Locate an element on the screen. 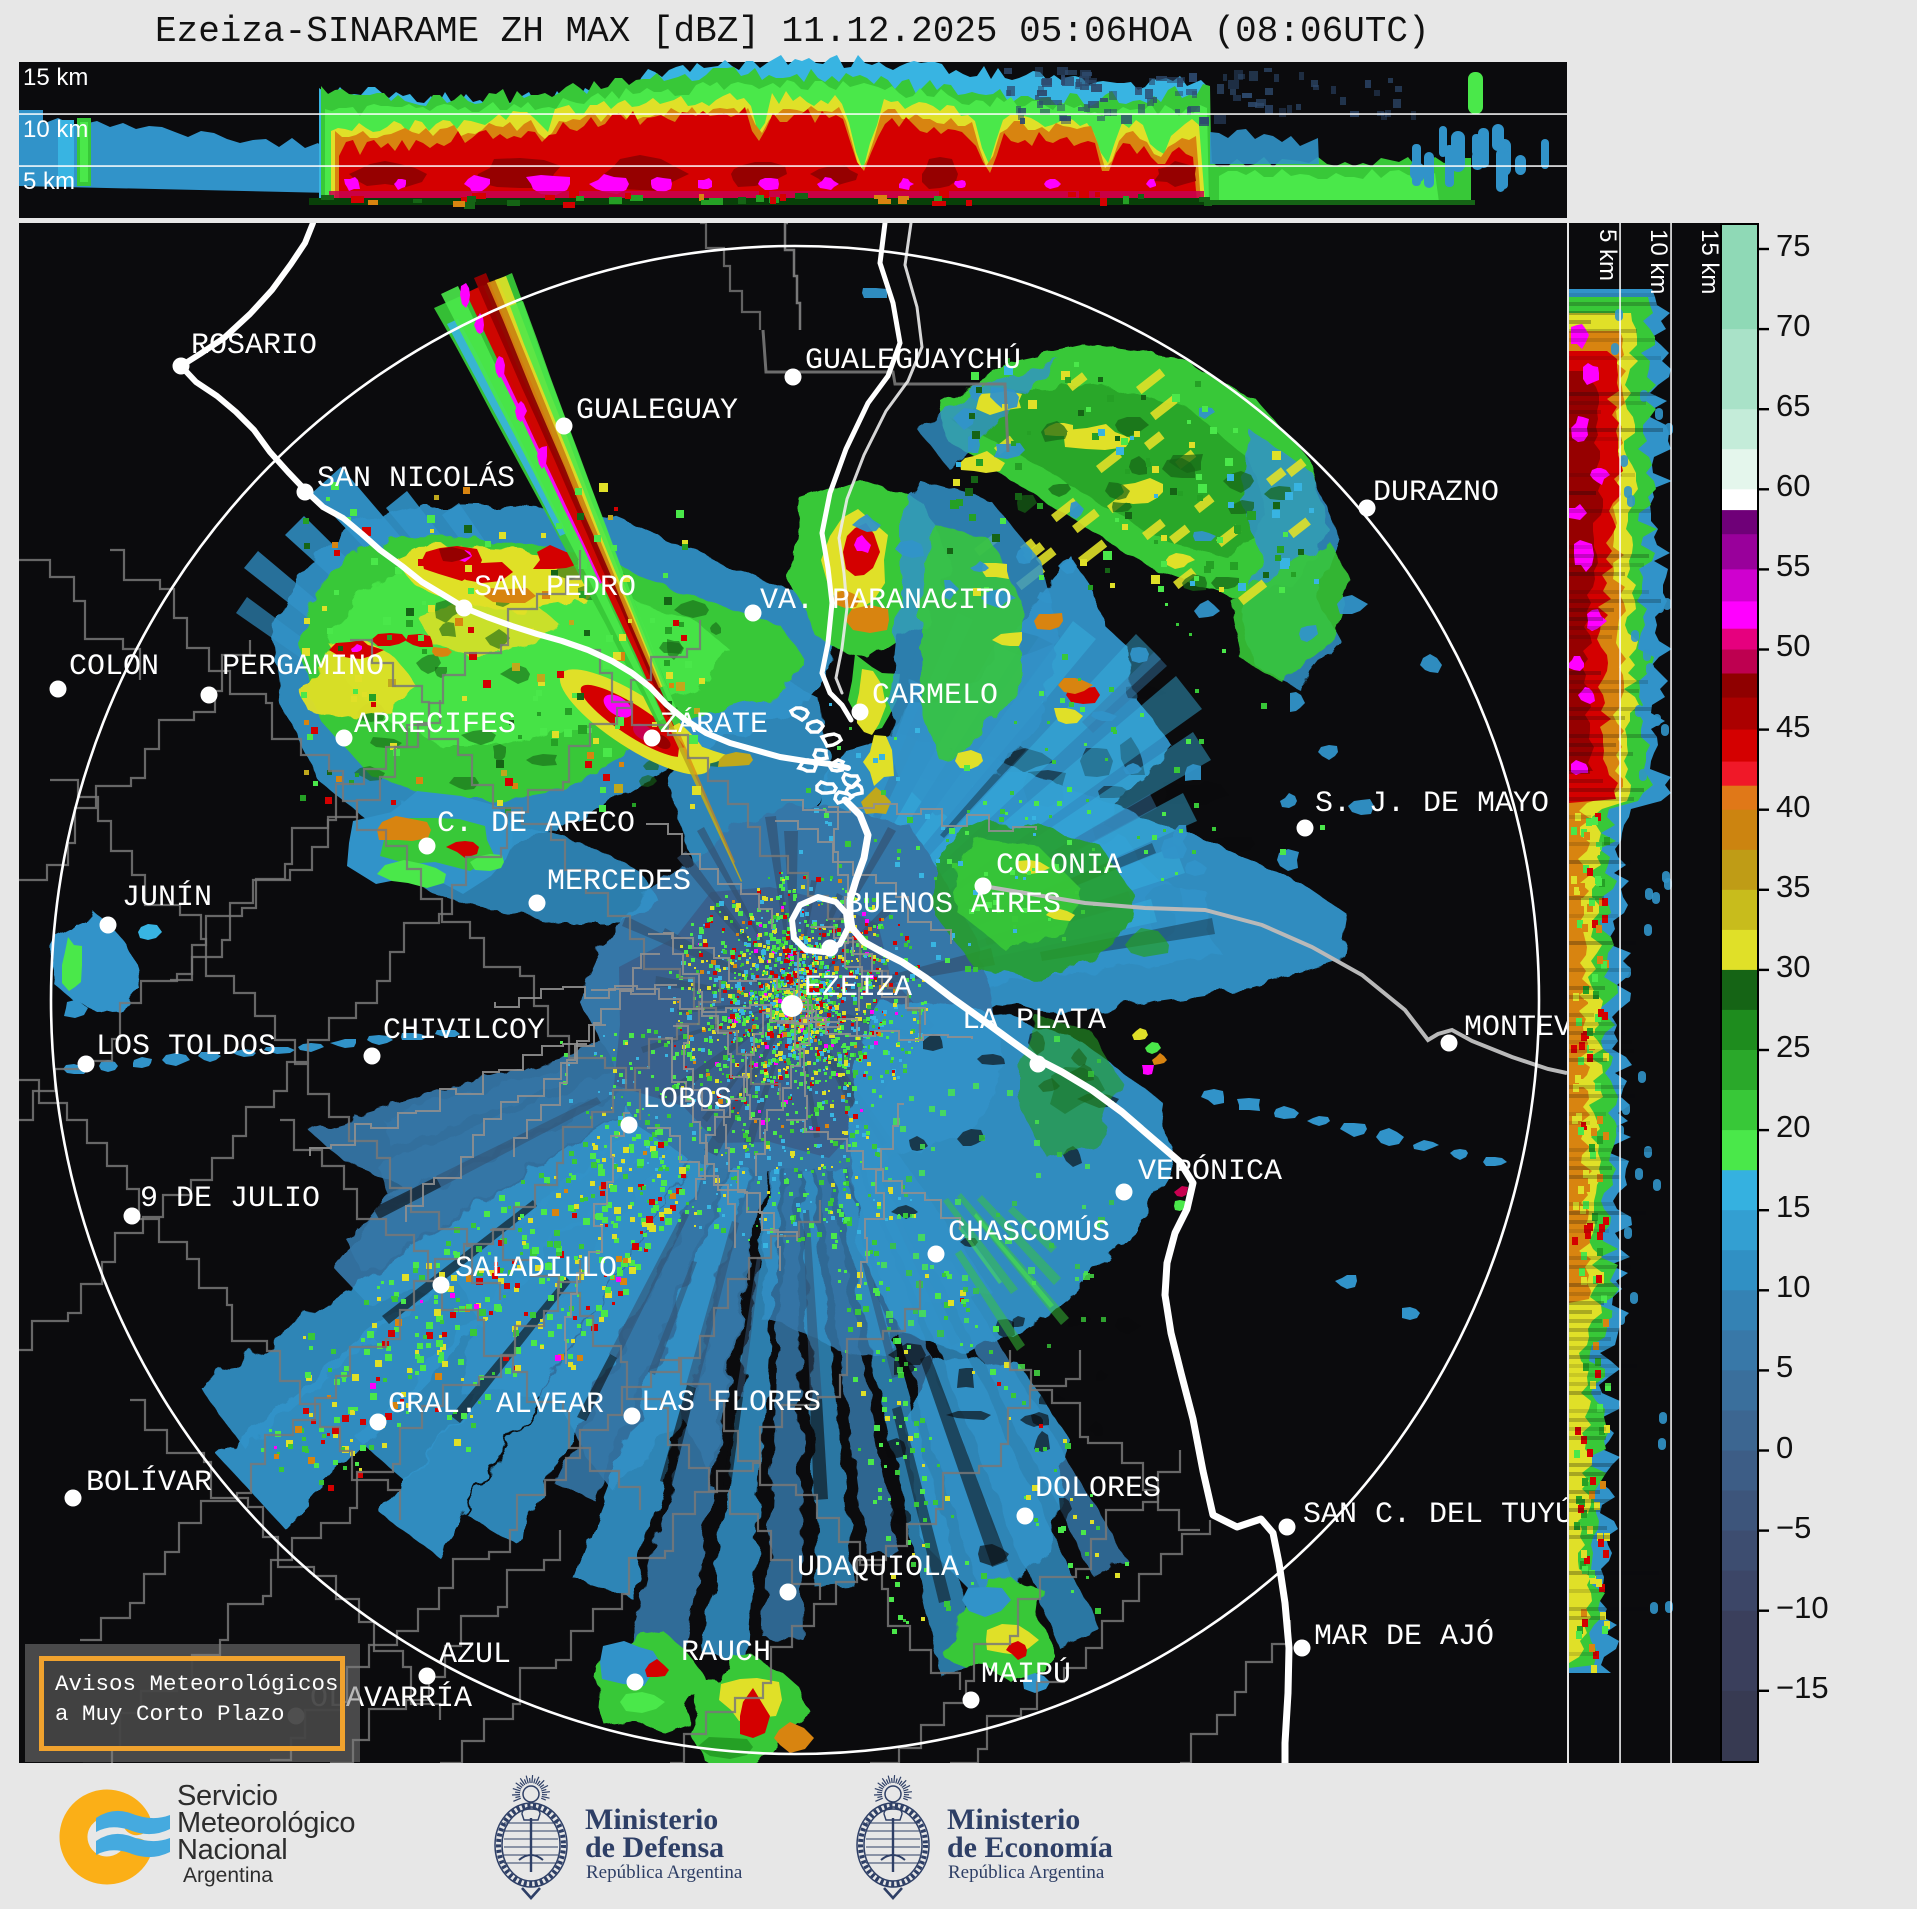  svg-text: GUALEGUAYCHÚ is located at coordinates (913, 360).